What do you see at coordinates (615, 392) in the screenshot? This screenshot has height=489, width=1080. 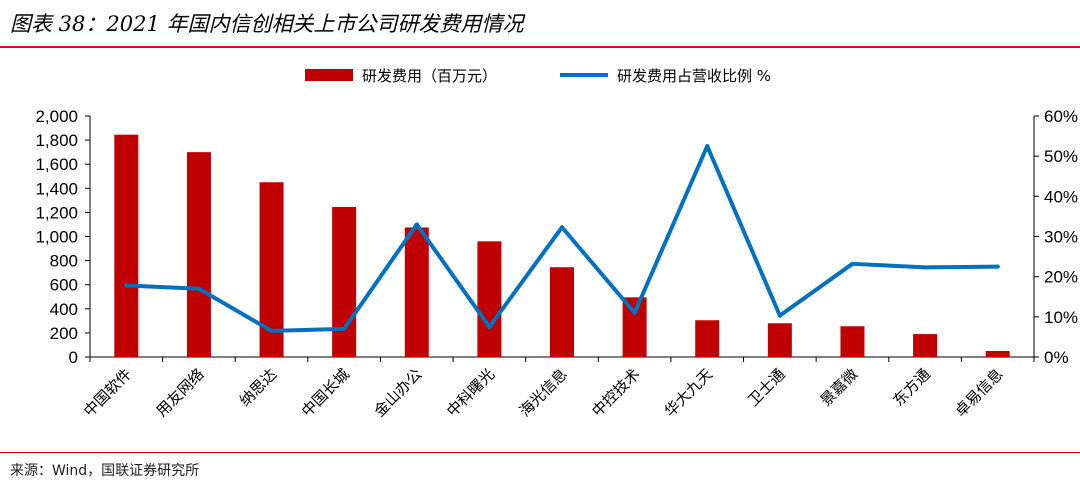 I see `category-label: 中控技术` at bounding box center [615, 392].